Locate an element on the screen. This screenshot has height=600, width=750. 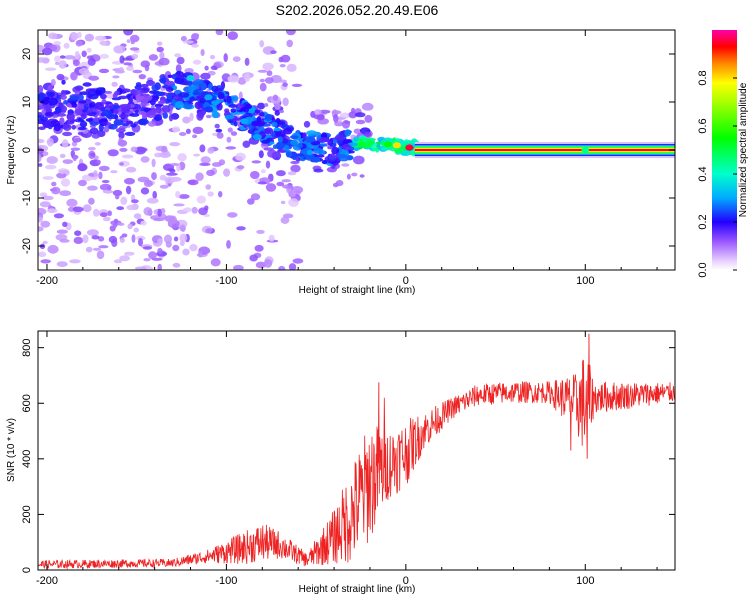
y-tick-label: 10 is located at coordinates (27, 102).